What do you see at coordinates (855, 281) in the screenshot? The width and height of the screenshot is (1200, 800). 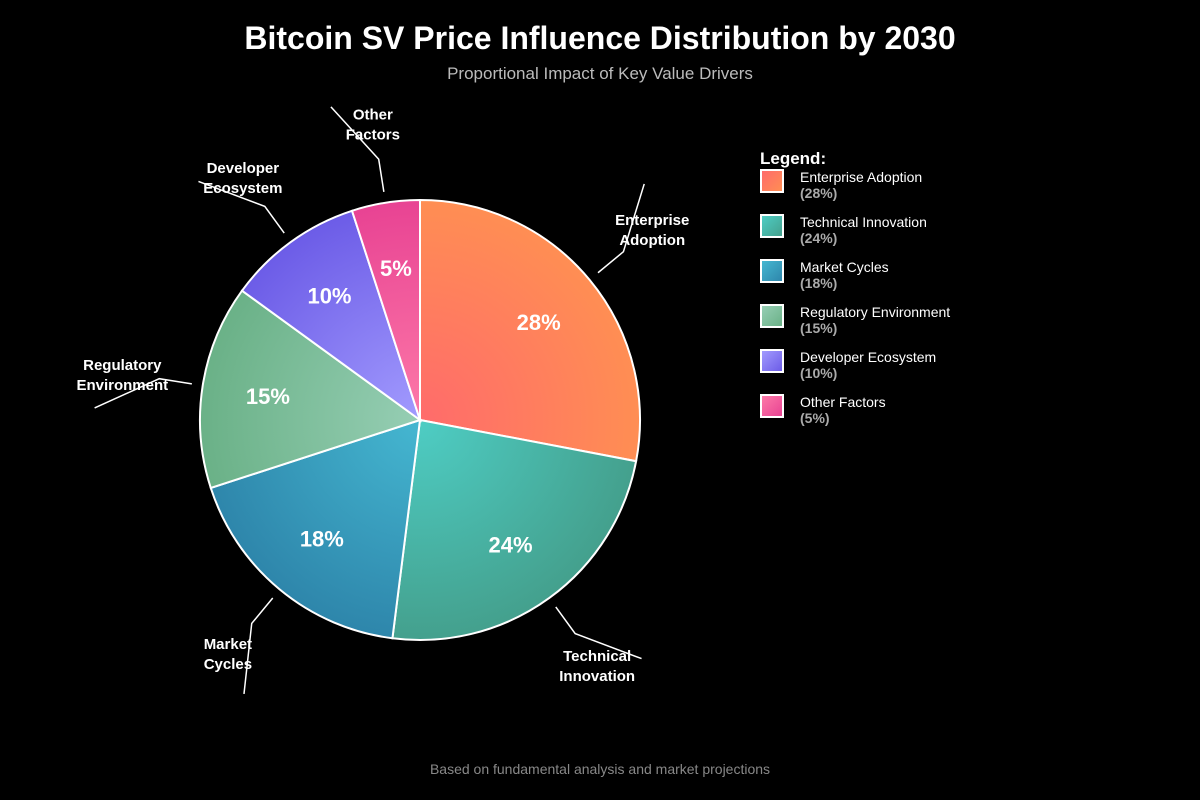 I see `legend-item: Market Cycles (18%)` at bounding box center [855, 281].